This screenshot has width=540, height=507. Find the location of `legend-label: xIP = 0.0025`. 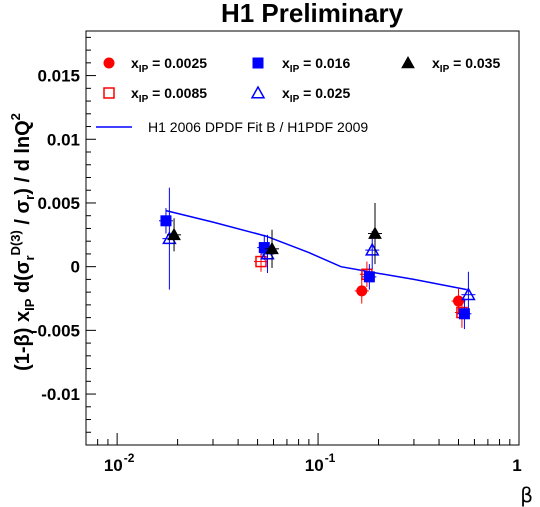

legend-label: xIP = 0.0025 is located at coordinates (169, 65).